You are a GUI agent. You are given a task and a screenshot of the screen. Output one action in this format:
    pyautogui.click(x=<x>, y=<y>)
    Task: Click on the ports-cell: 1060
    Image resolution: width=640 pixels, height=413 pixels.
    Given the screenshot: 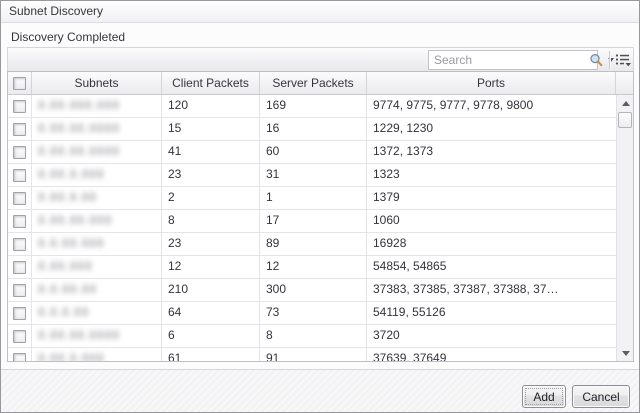 What is the action you would take?
    pyautogui.click(x=386, y=220)
    